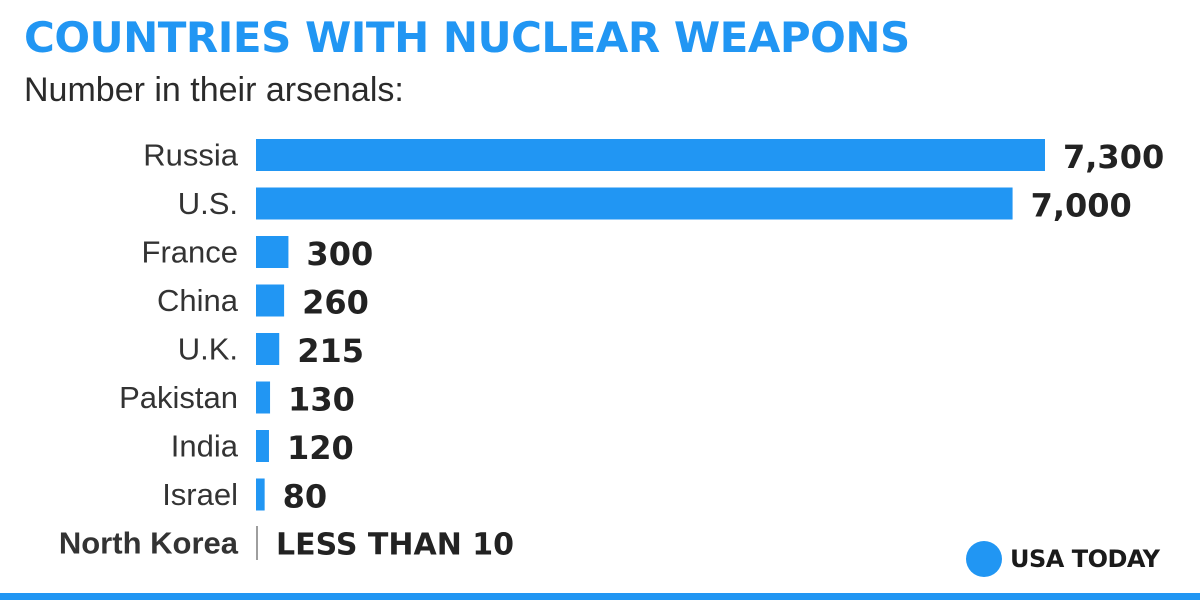 The image size is (1200, 600). I want to click on category-label-russia: Russia, so click(191, 155).